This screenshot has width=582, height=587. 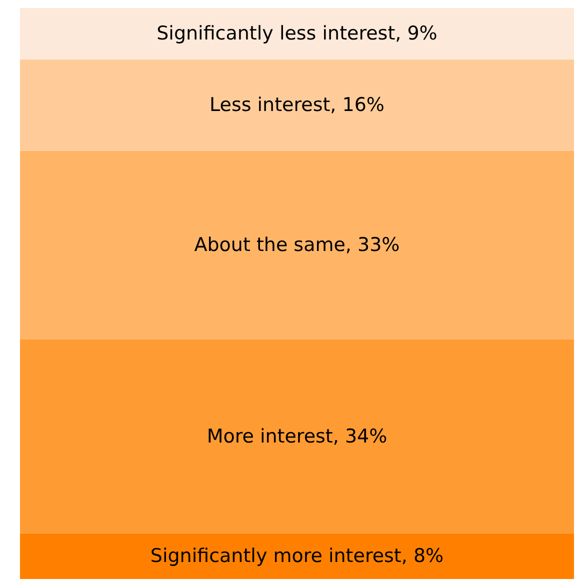 What do you see at coordinates (297, 245) in the screenshot?
I see `data-label: About the same, 33%` at bounding box center [297, 245].